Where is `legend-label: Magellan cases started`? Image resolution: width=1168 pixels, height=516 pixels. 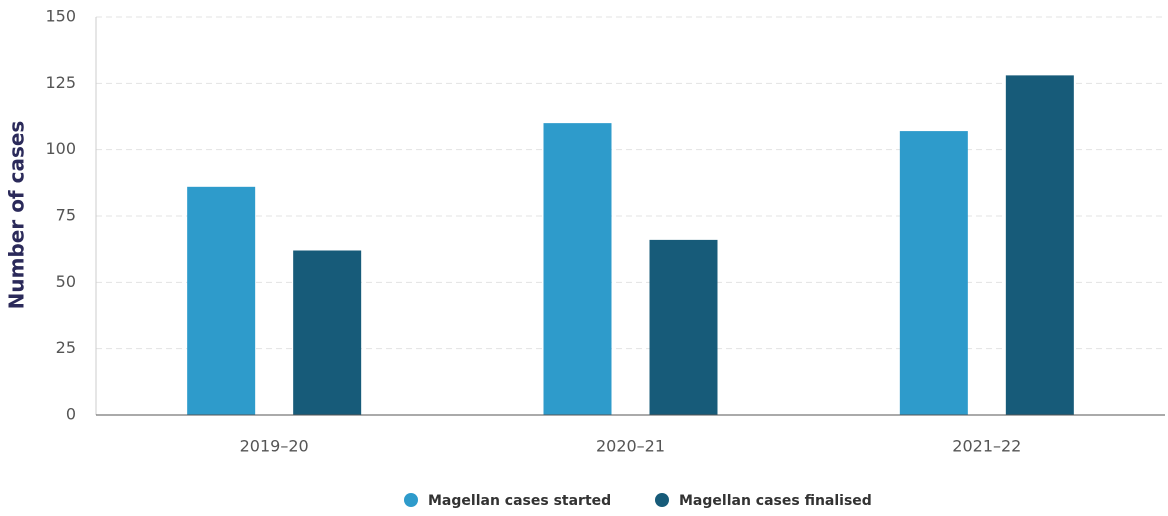 legend-label: Magellan cases started is located at coordinates (519, 501).